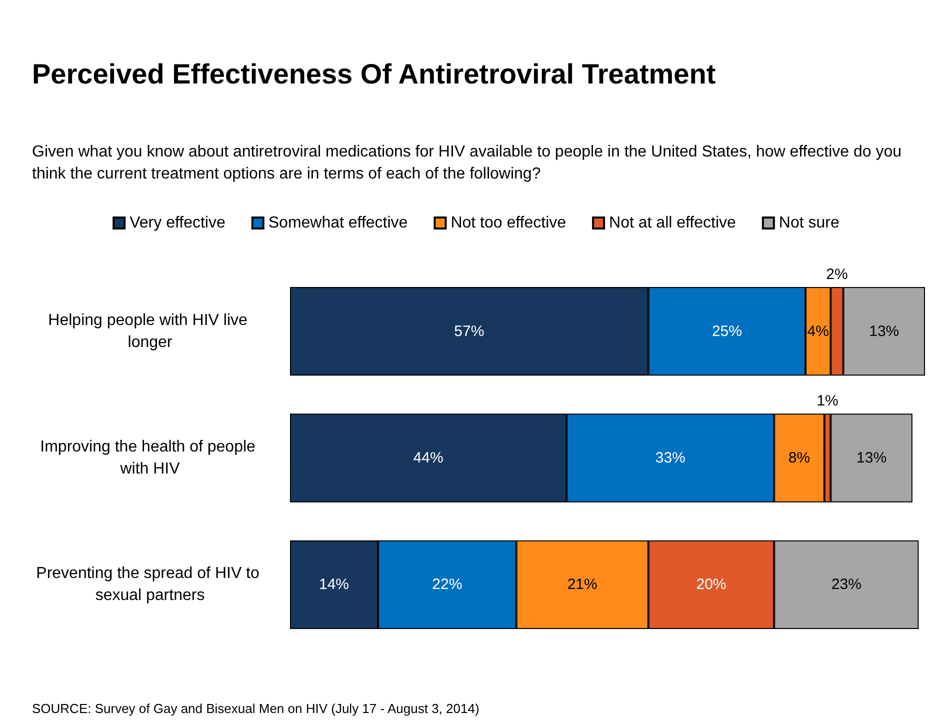 The height and width of the screenshot is (728, 952). What do you see at coordinates (150, 331) in the screenshot?
I see `y-tick-label: Helping people with HIV live longer` at bounding box center [150, 331].